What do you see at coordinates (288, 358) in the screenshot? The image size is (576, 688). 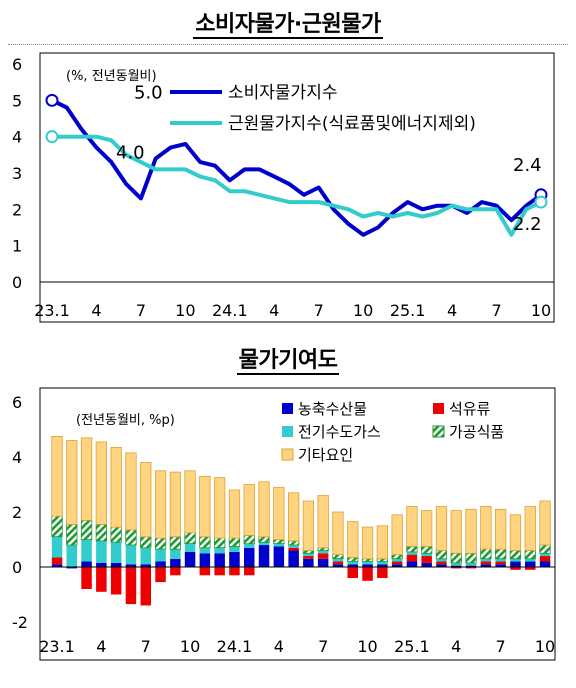 I see `chart2-title: 물가기여도` at bounding box center [288, 358].